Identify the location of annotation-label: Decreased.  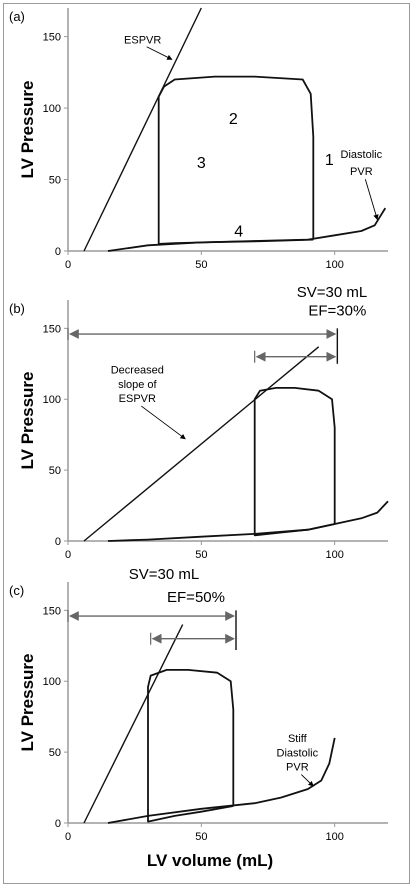
(137, 371).